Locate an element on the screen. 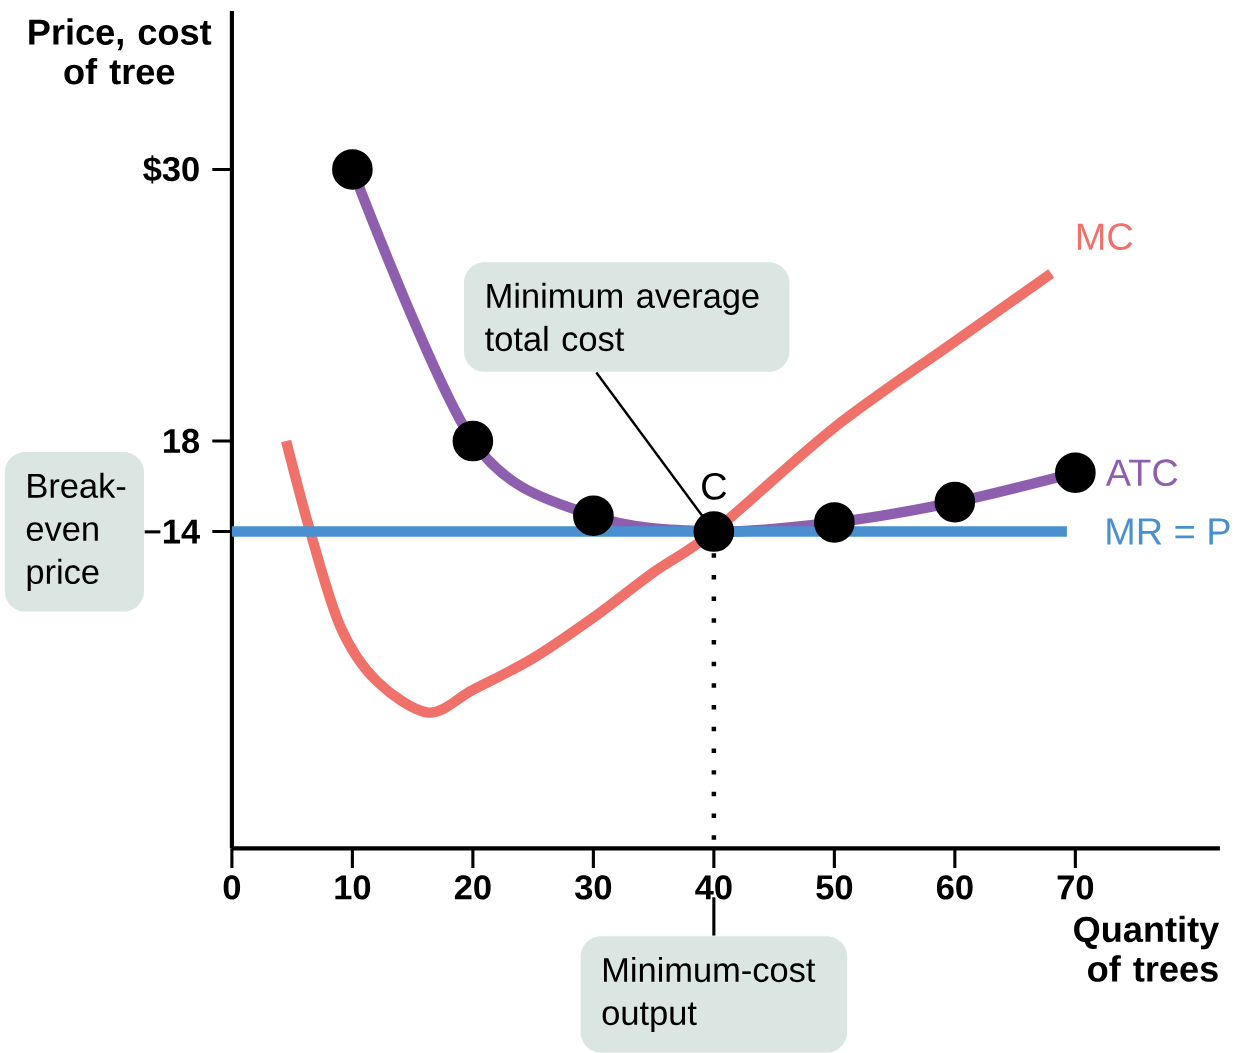 The height and width of the screenshot is (1053, 1243). series-label: MR = P is located at coordinates (1168, 531).